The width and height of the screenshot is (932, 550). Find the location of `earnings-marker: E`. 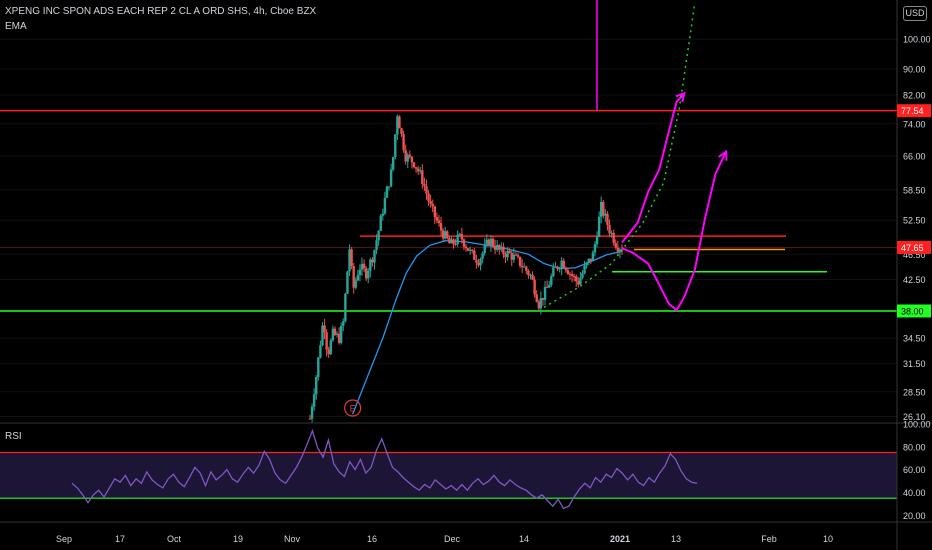

earnings-marker: E is located at coordinates (353, 408).